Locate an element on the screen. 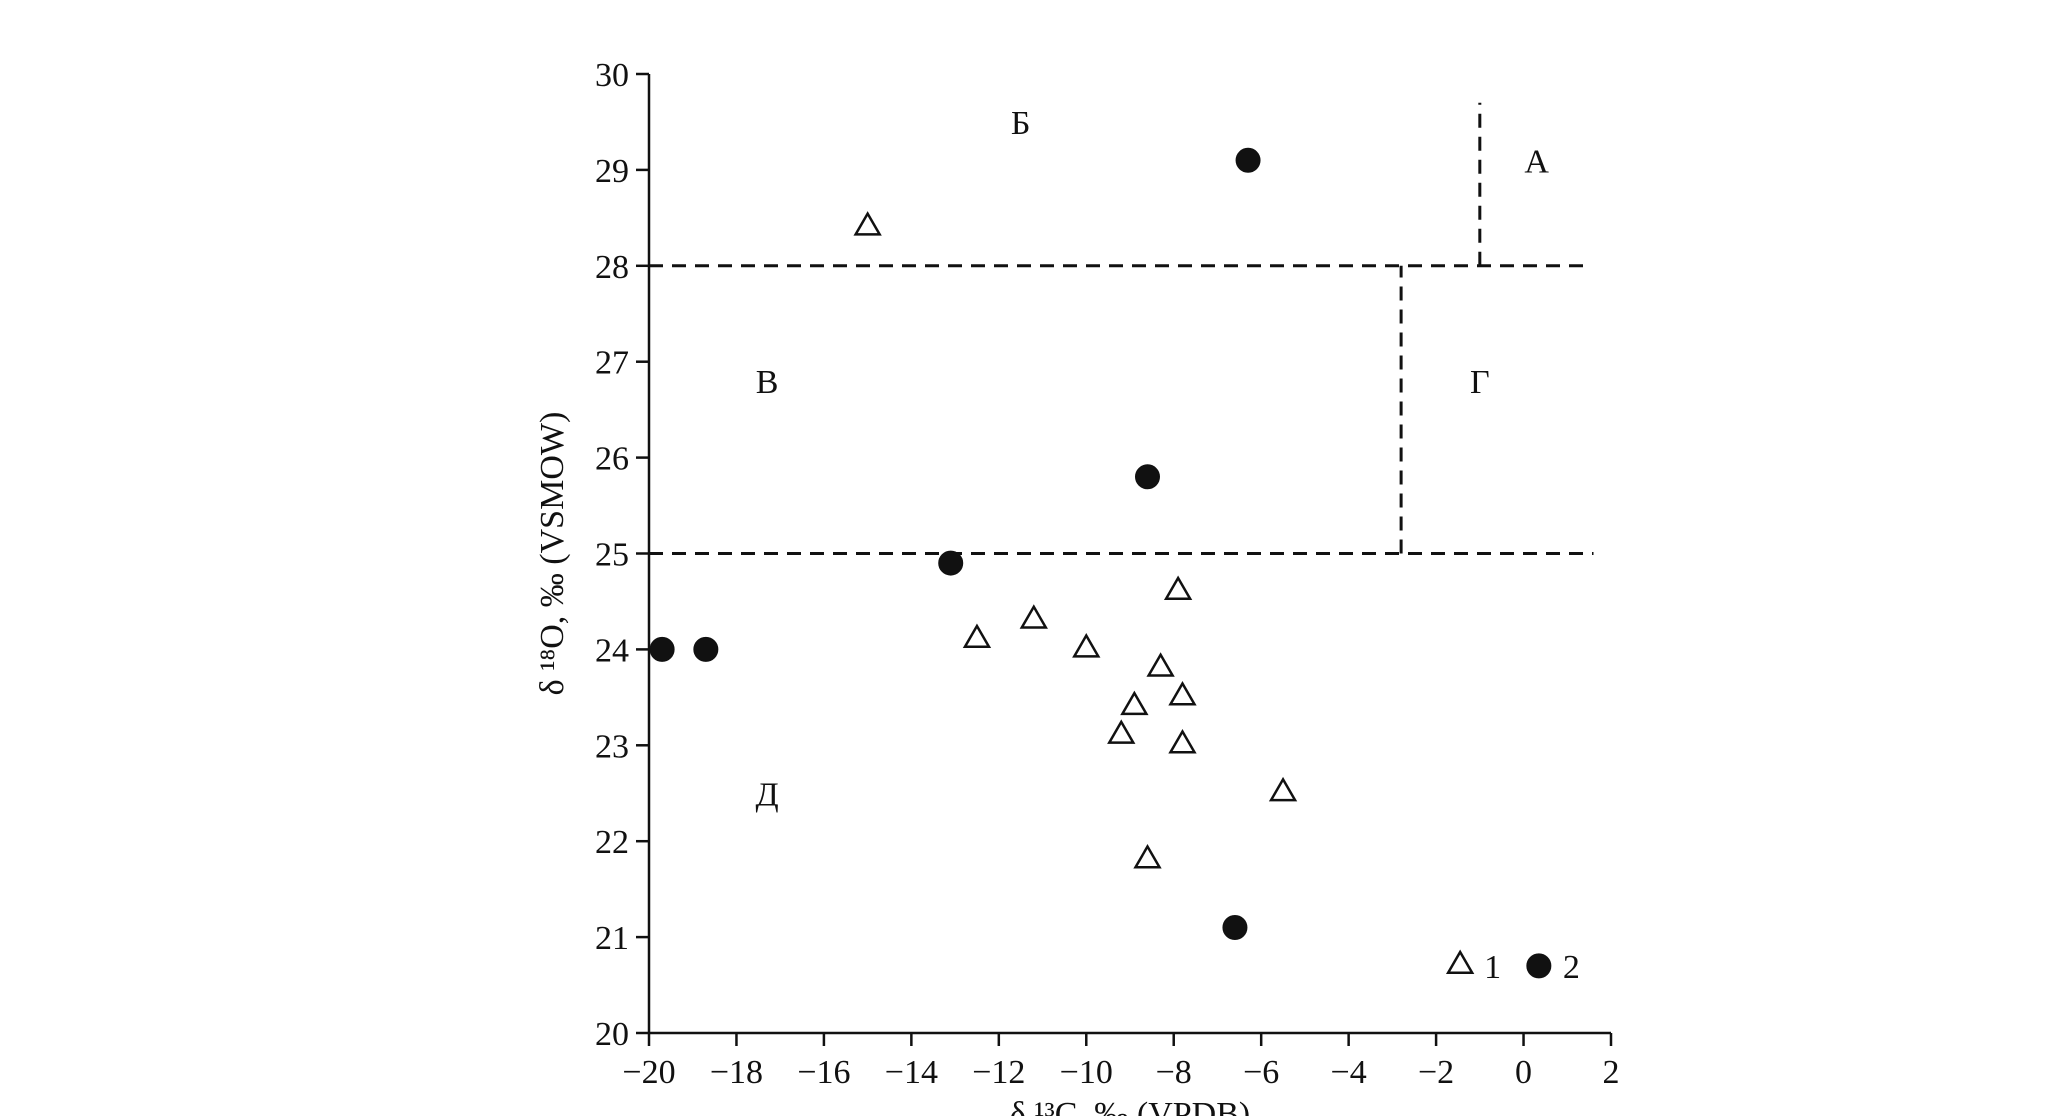 The height and width of the screenshot is (1116, 2067). x-tick-label: −12 is located at coordinates (998, 1072).